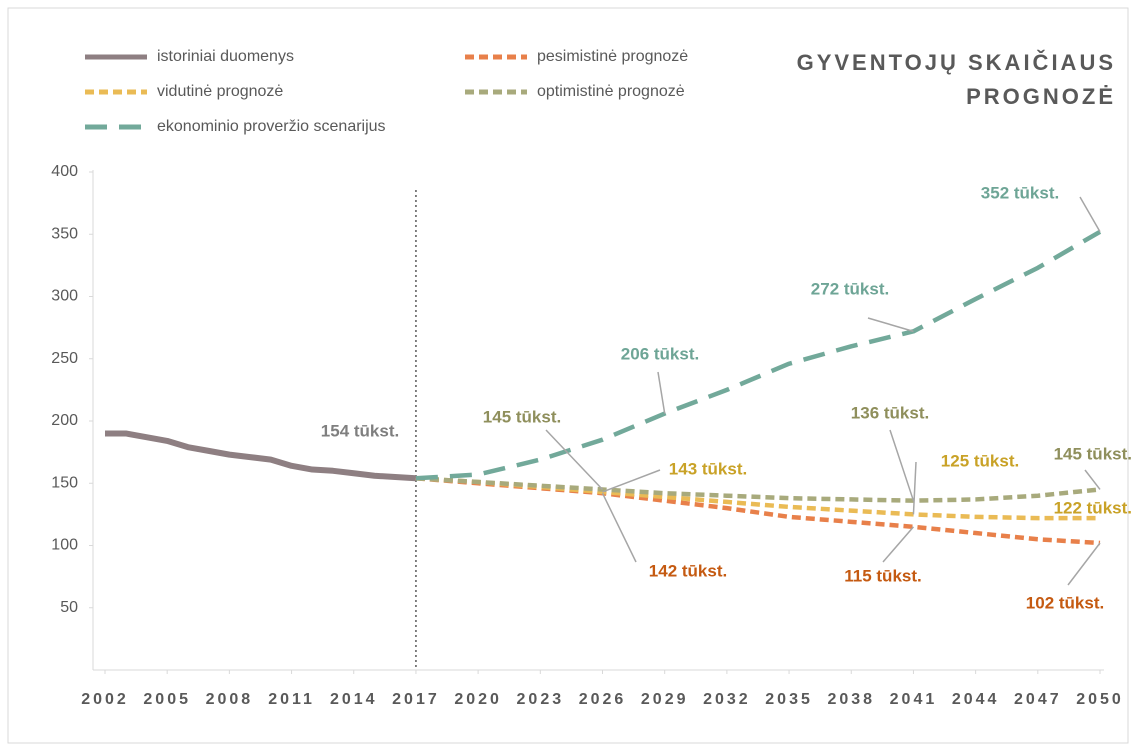 The height and width of the screenshot is (749, 1132). Describe the element at coordinates (360, 430) in the screenshot. I see `data-label: 154 tūkst.` at that location.